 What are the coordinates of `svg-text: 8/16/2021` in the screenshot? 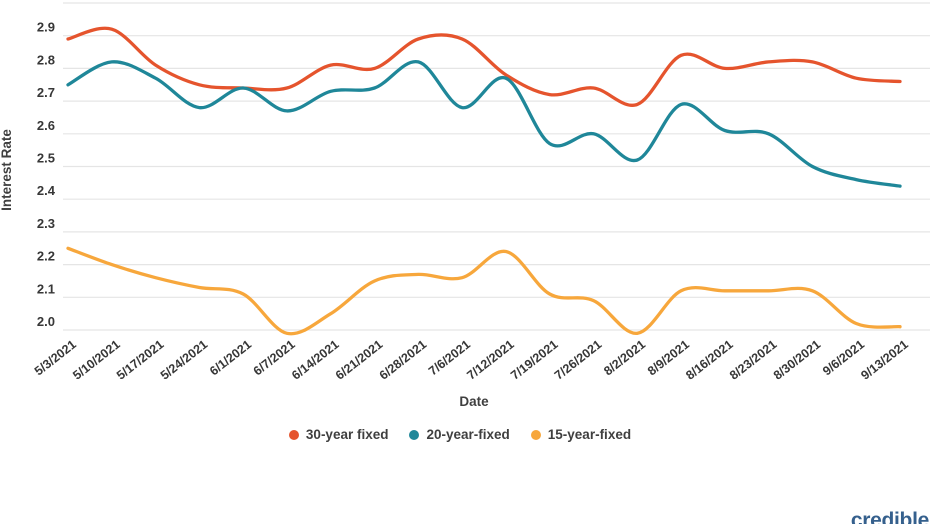 It's located at (709, 359).